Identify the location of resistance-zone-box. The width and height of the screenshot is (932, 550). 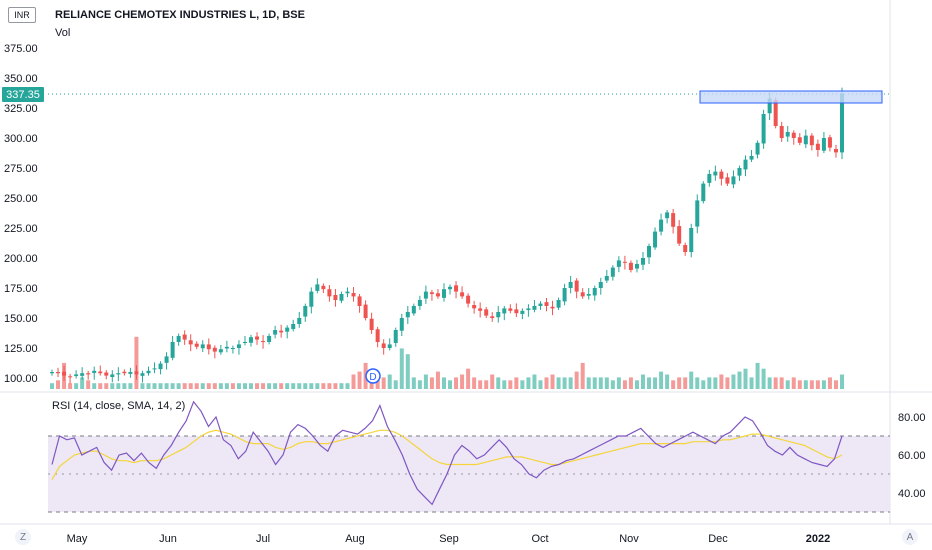
(791, 97).